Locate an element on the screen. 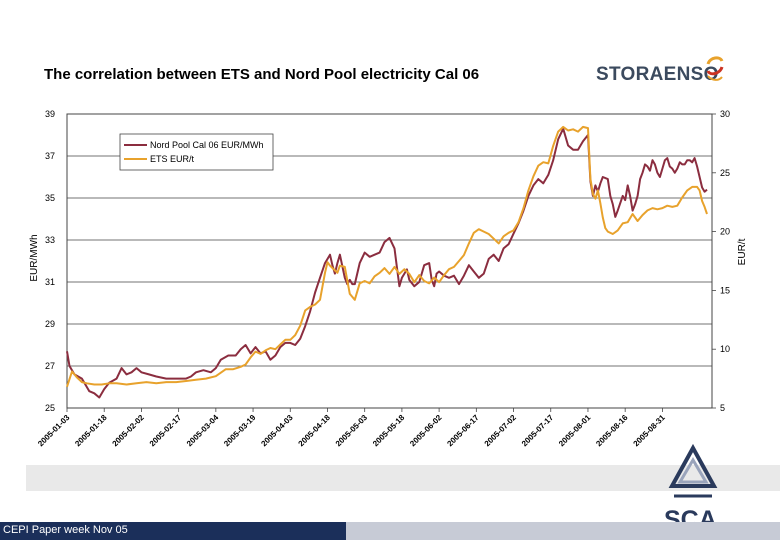 This screenshot has height=540, width=780. legend: Nord Pool Cal 06 EUR/MWh ETS EUR/t is located at coordinates (196, 152).